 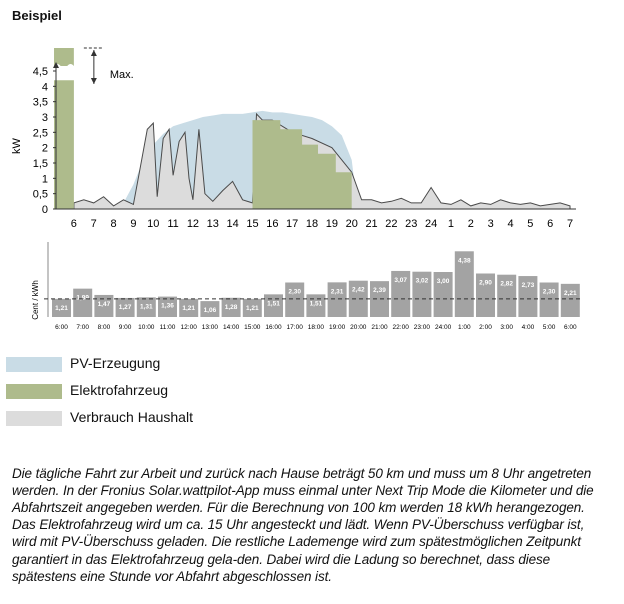 I want to click on ev-max-block, so click(x=64, y=57).